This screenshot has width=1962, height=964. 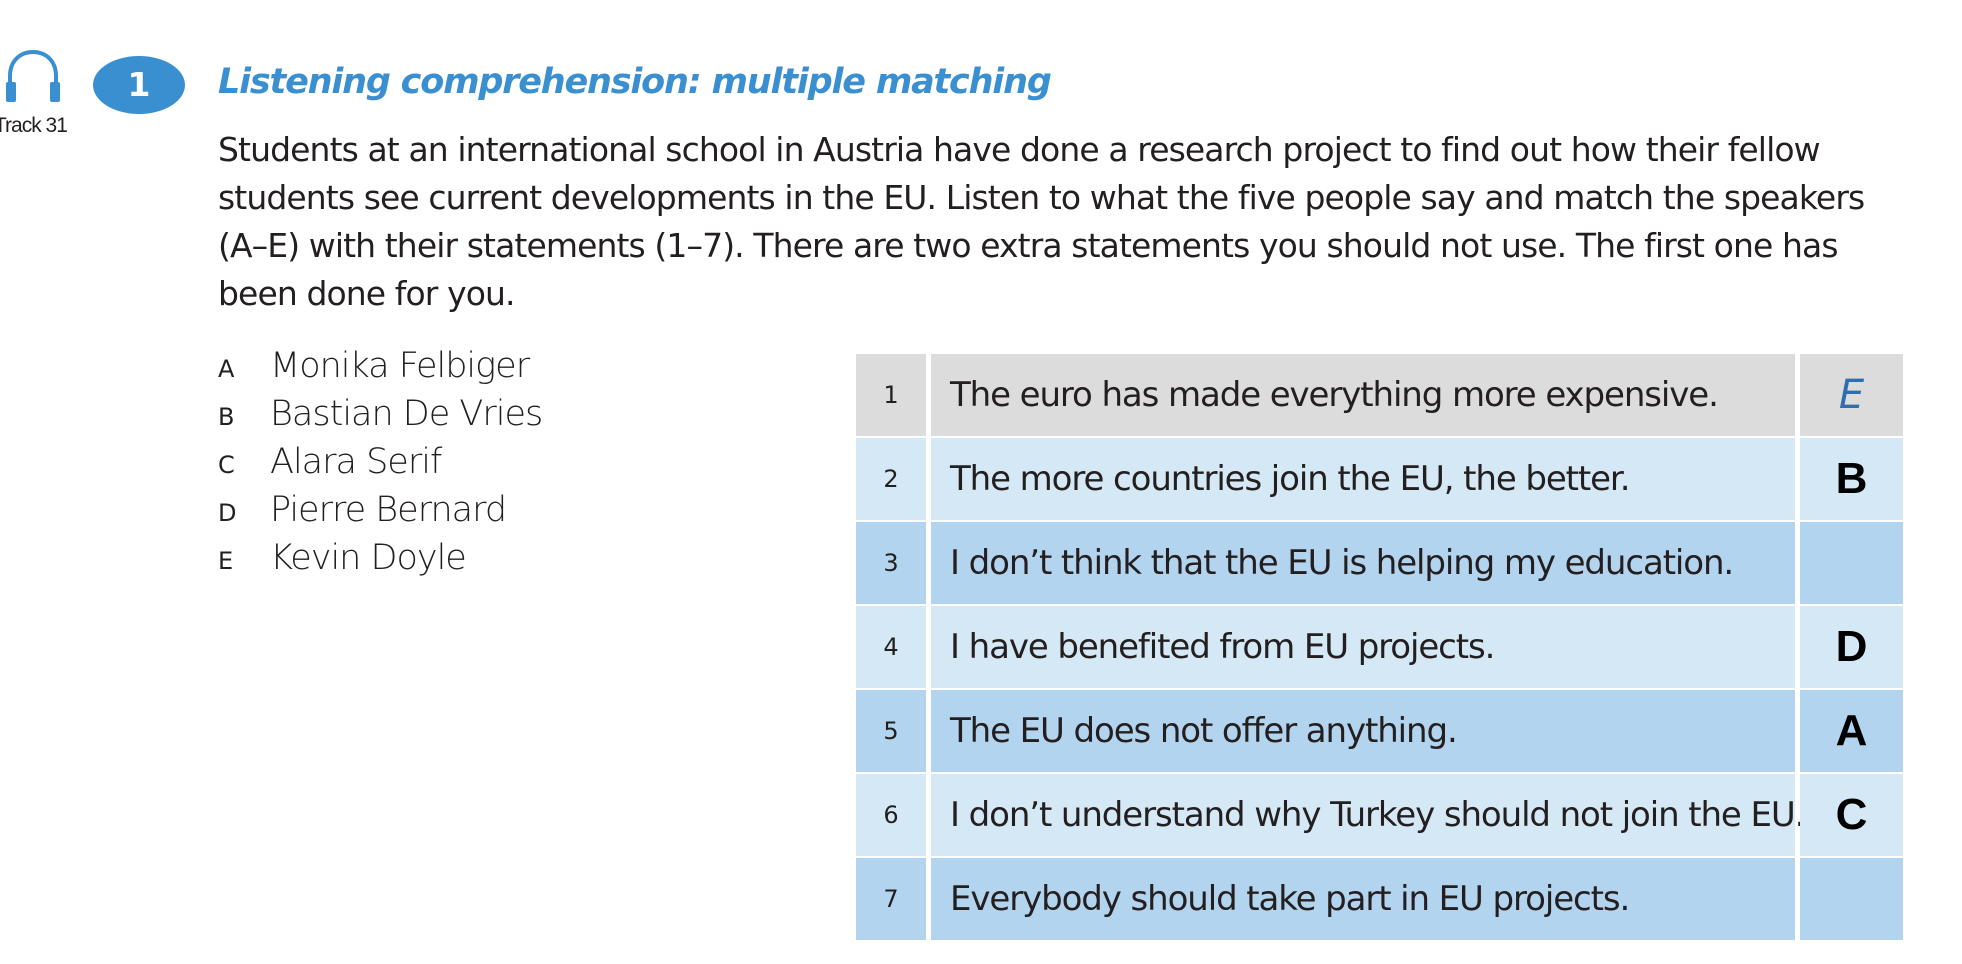 I want to click on speaker-item: E Kevin Doyle, so click(x=380, y=562).